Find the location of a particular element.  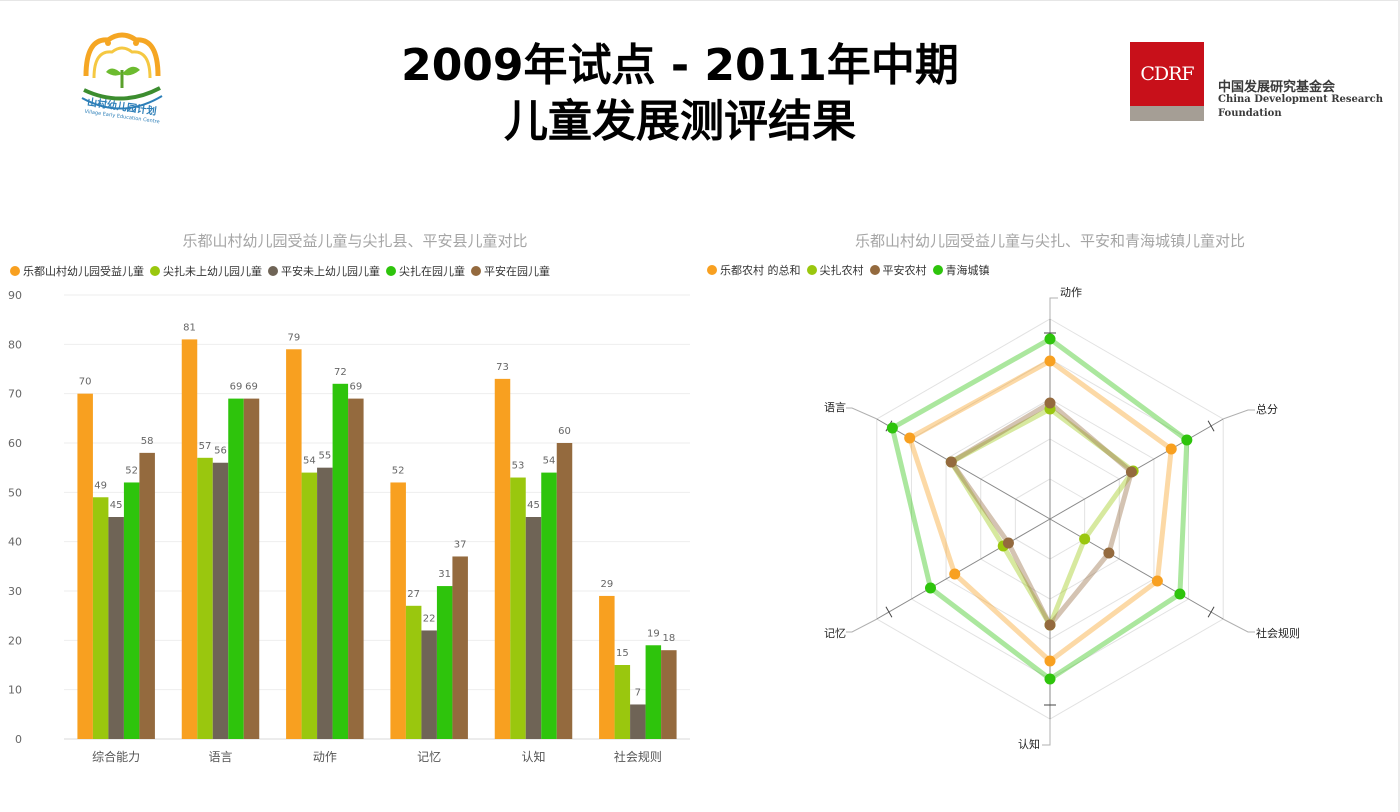

data-label: 15 is located at coordinates (622, 653).